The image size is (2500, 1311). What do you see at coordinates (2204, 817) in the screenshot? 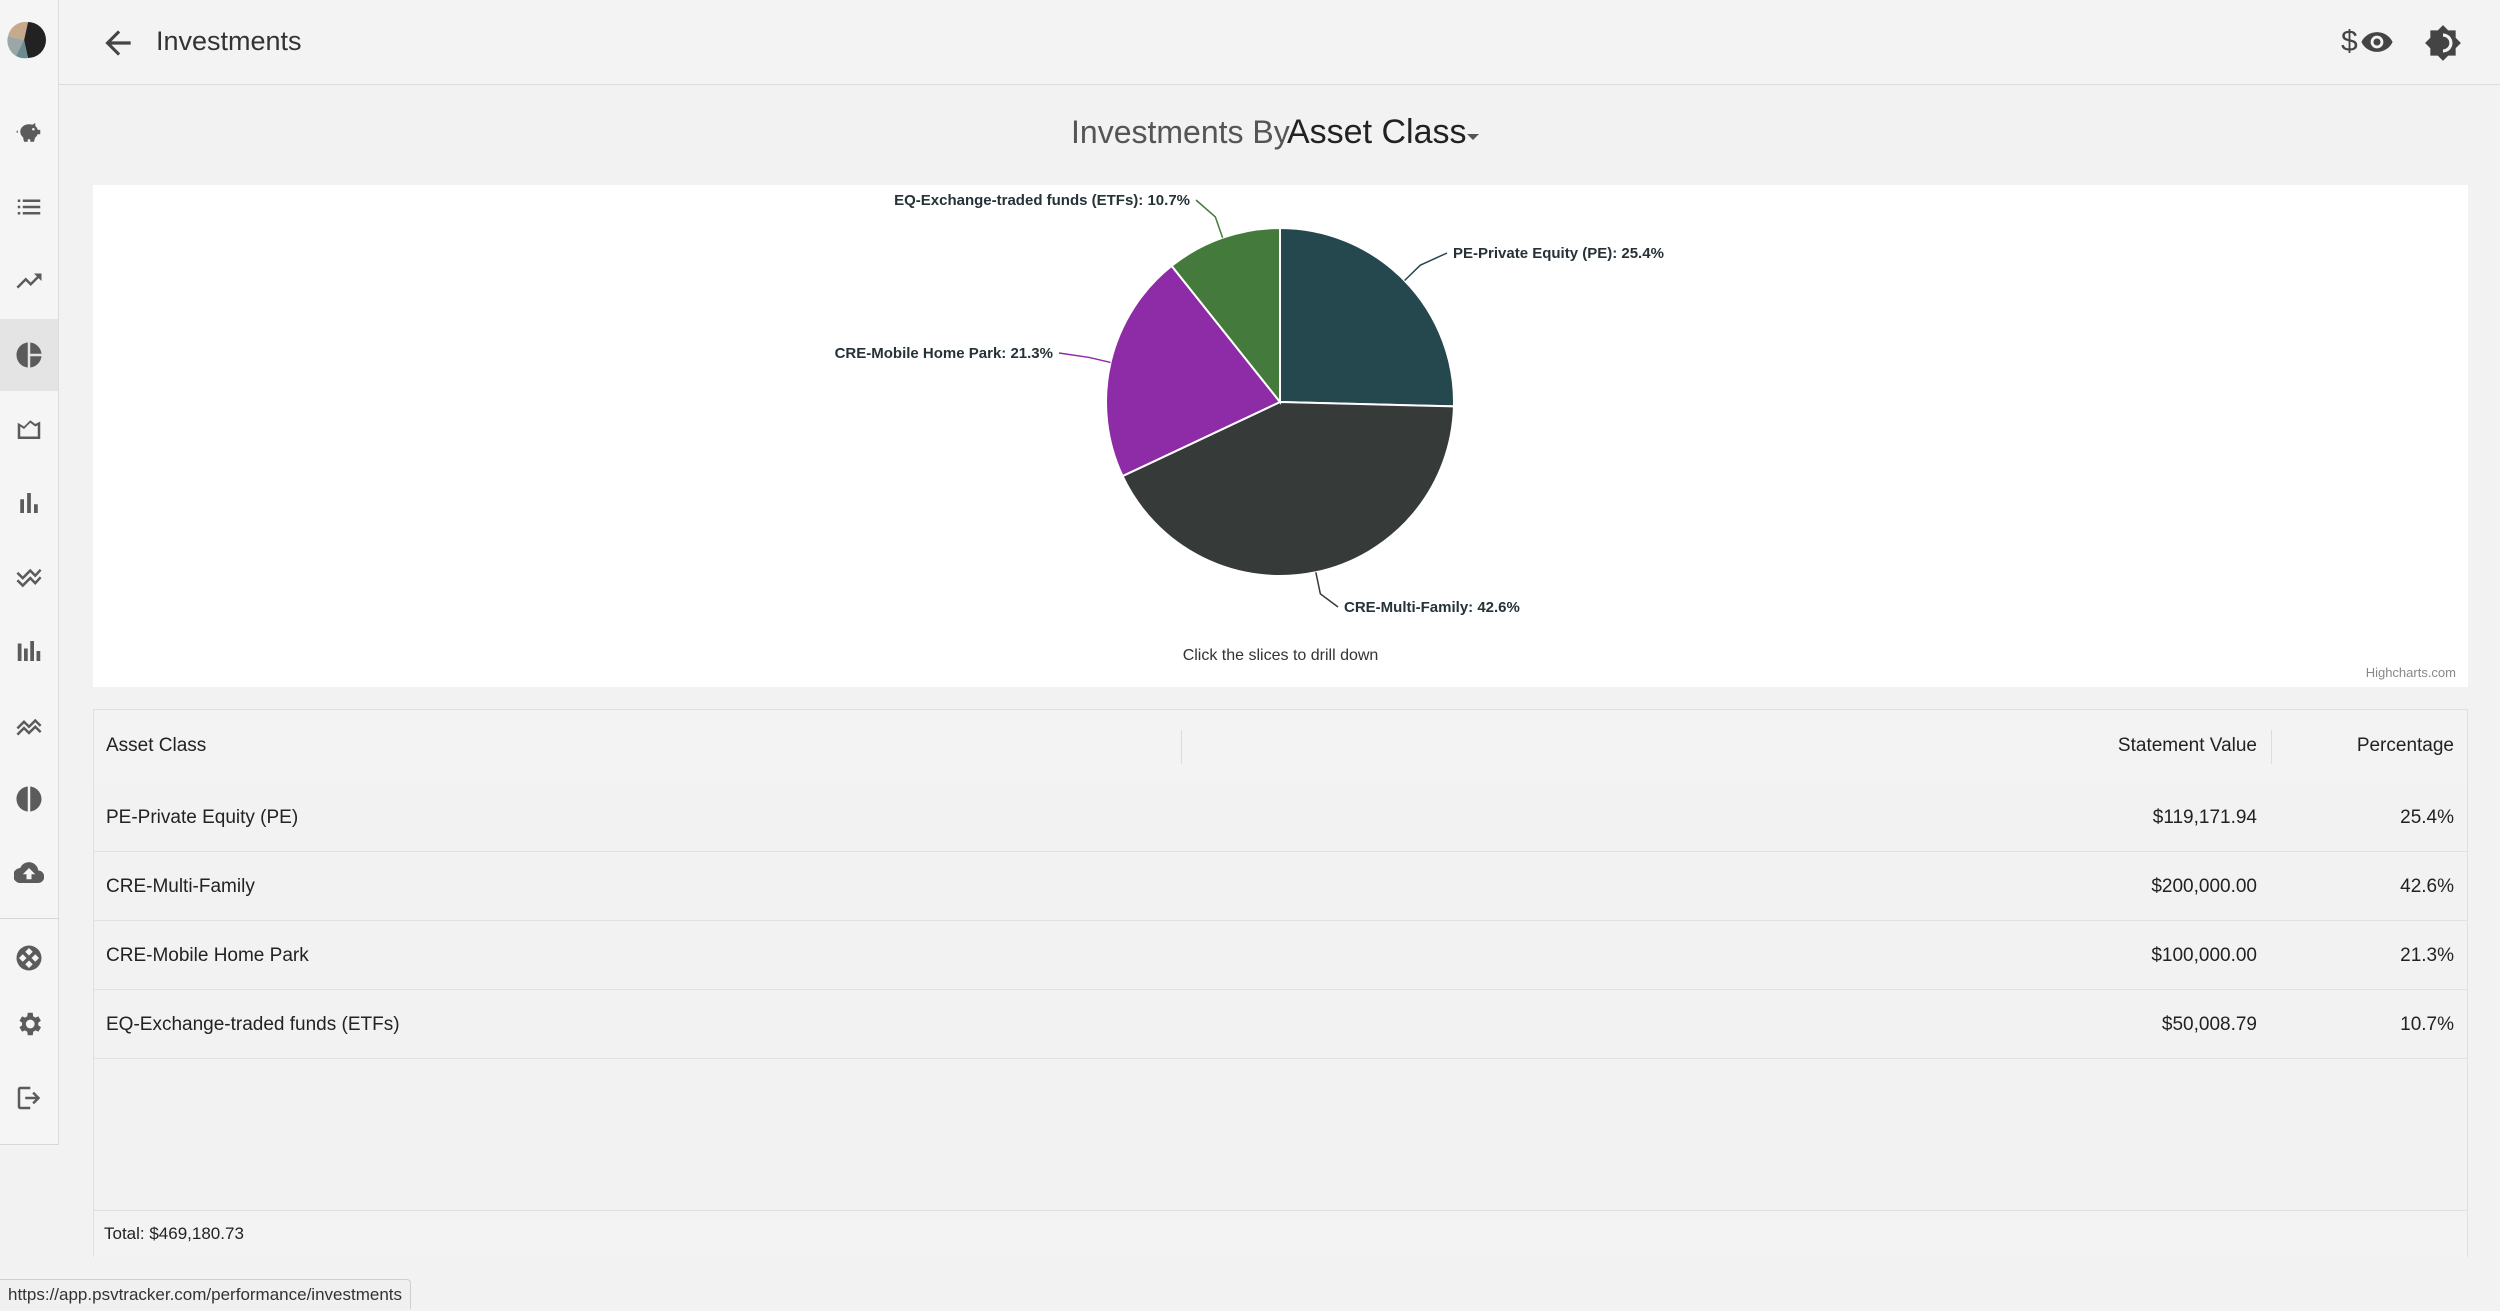
I see `cell-statement-value: $119,171.94` at bounding box center [2204, 817].